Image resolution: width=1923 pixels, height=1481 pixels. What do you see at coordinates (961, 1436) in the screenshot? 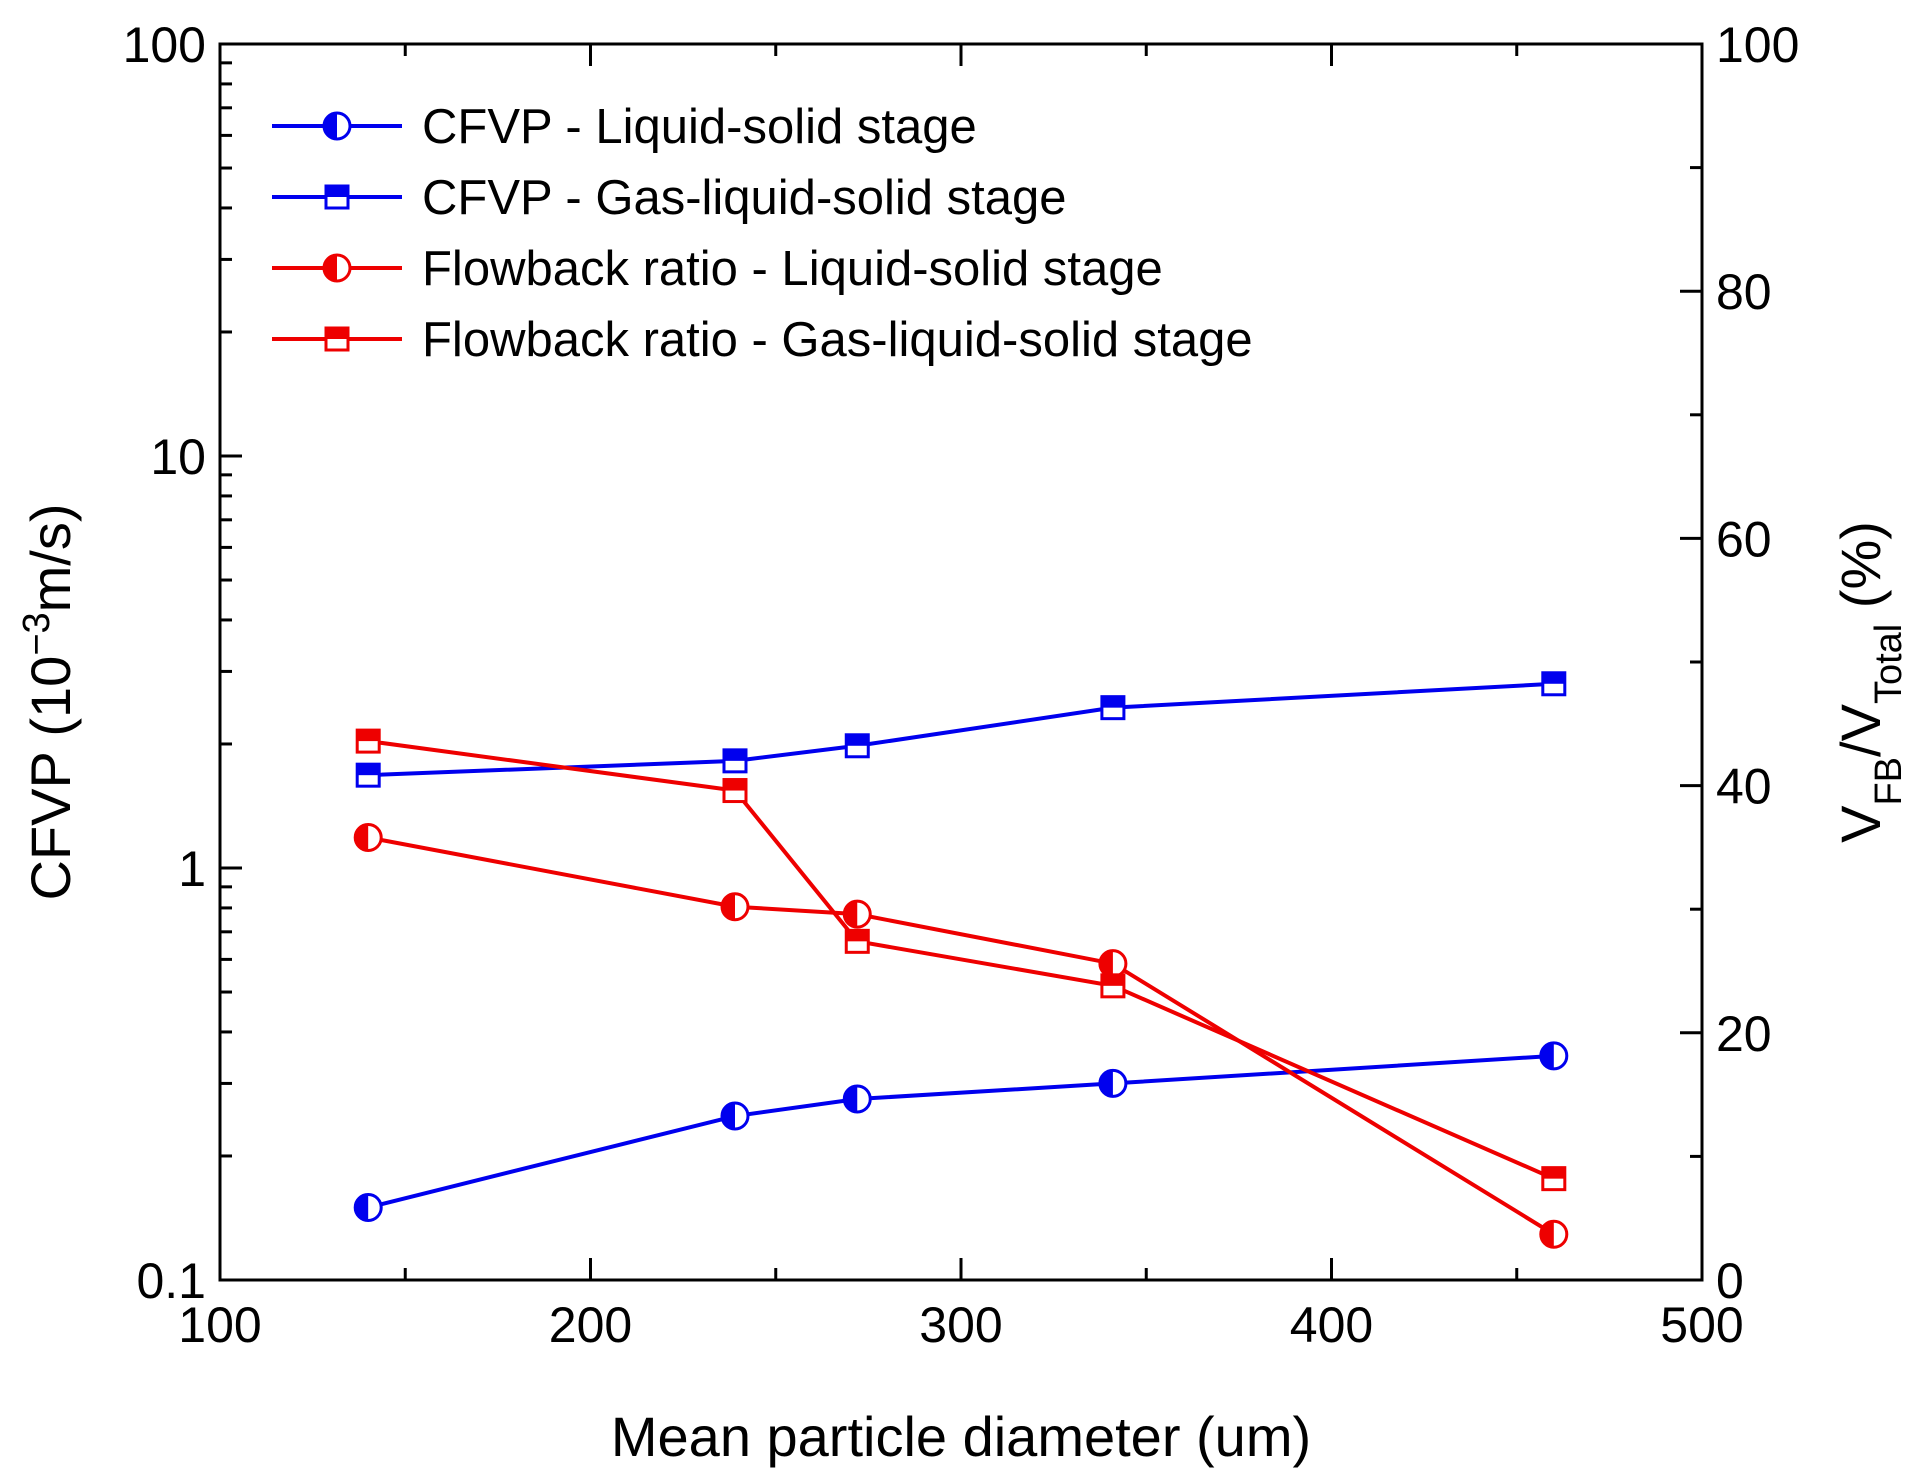
I see `x-axis-title: Mean particle diameter (um)` at bounding box center [961, 1436].